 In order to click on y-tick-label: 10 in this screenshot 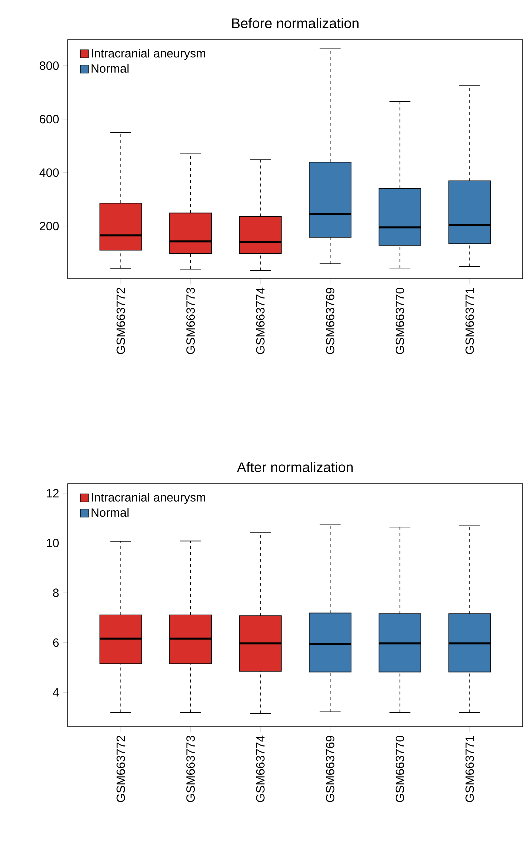, I will do `click(53, 543)`.